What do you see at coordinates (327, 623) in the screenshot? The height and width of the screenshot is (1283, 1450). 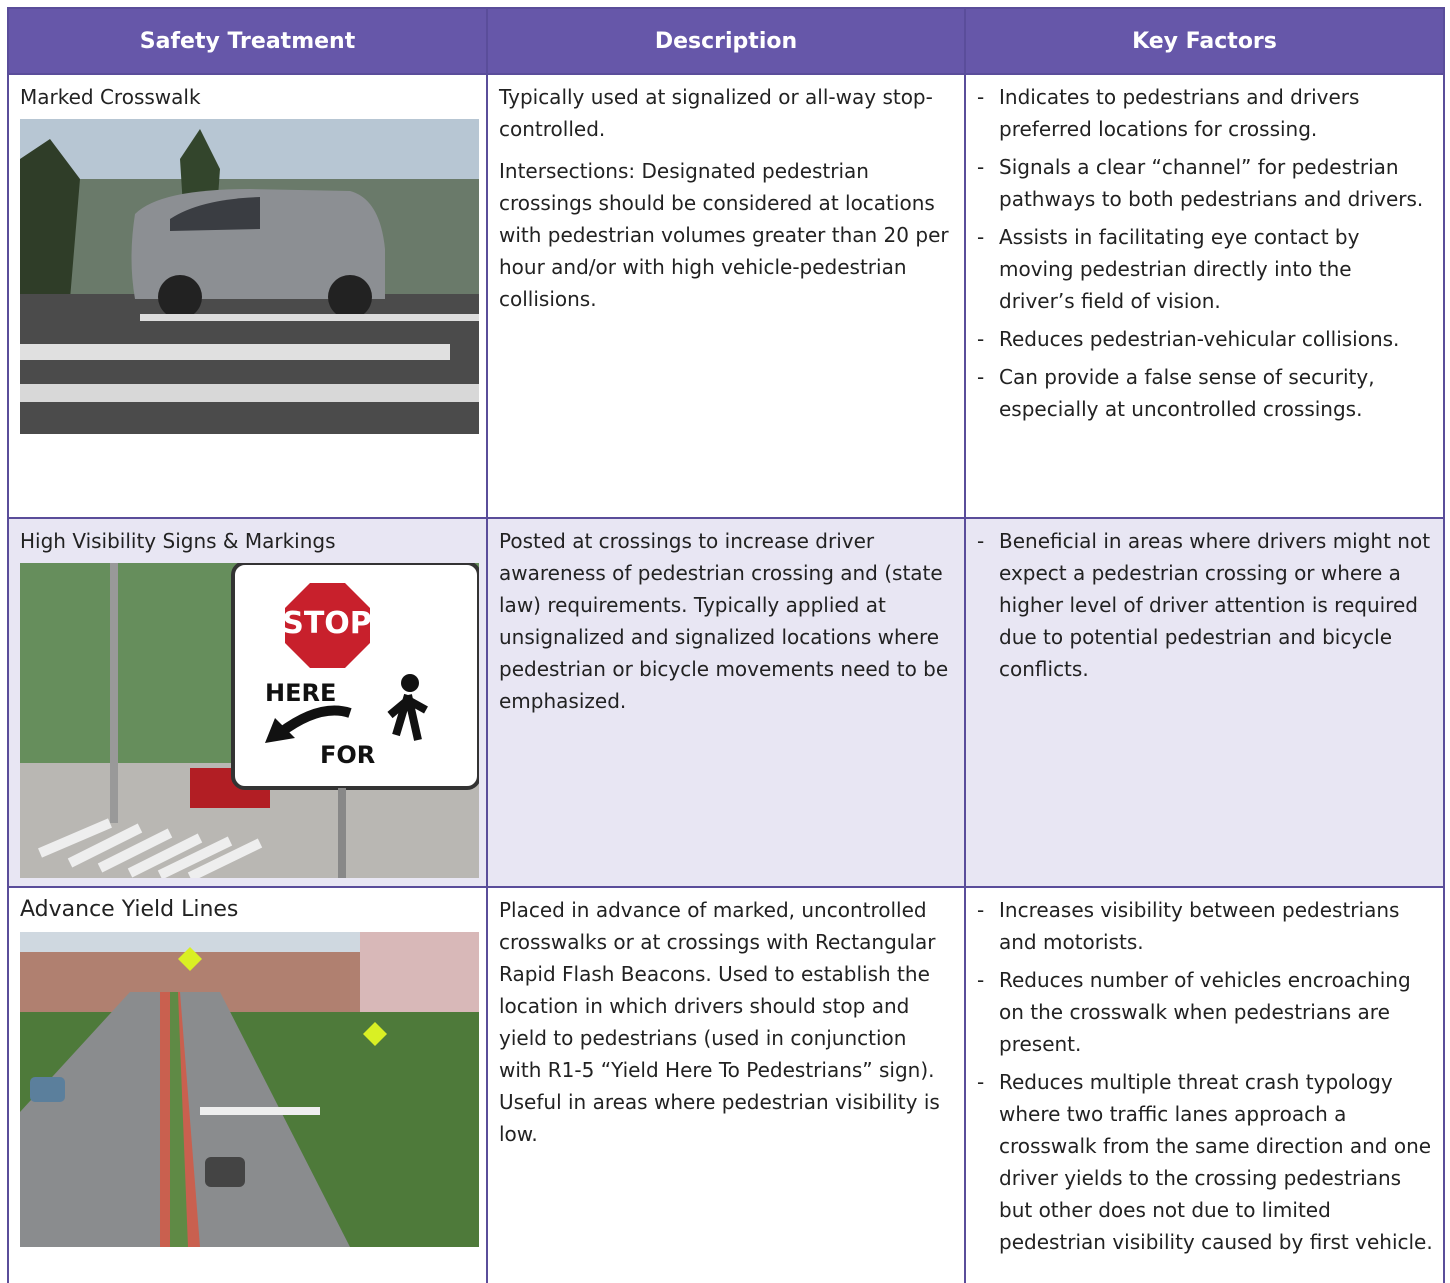 I see `svg-text: STOP` at bounding box center [327, 623].